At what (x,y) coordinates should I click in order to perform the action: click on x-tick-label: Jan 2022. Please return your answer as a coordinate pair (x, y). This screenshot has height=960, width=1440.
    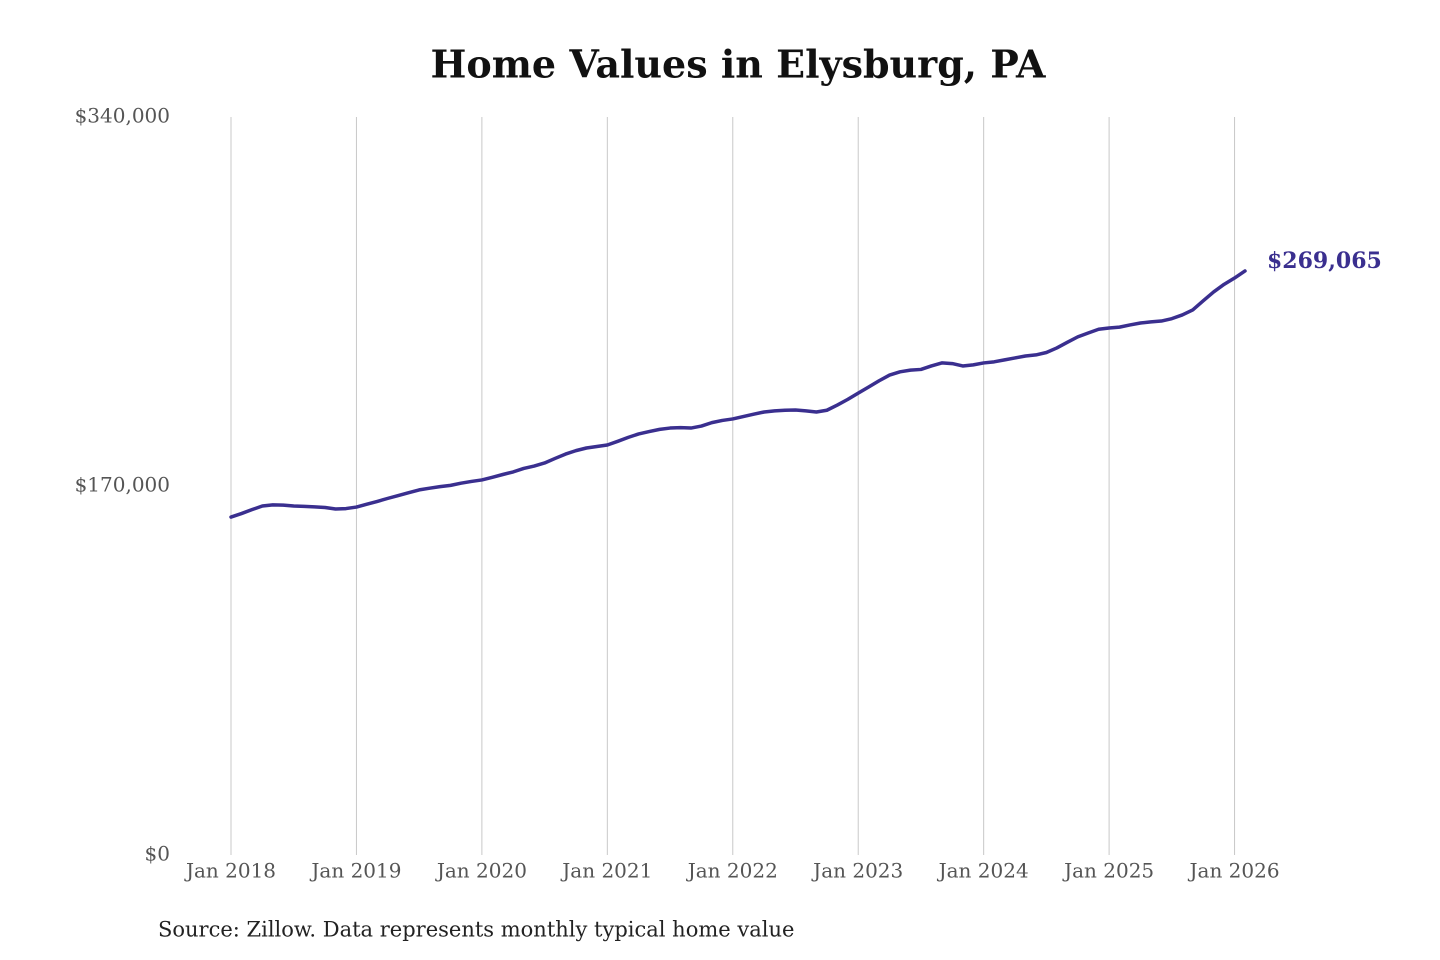
    Looking at the image, I should click on (732, 871).